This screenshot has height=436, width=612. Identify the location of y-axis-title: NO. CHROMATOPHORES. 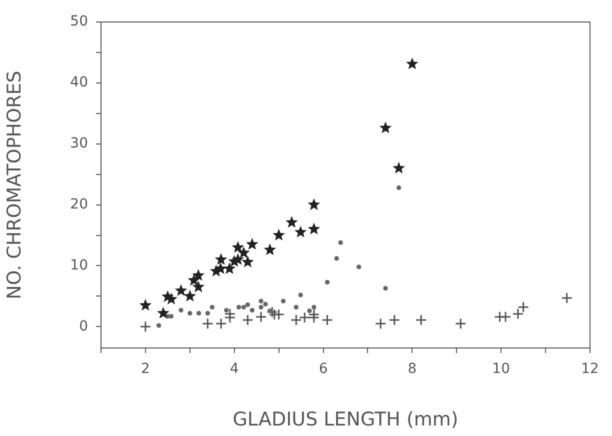
(14, 185).